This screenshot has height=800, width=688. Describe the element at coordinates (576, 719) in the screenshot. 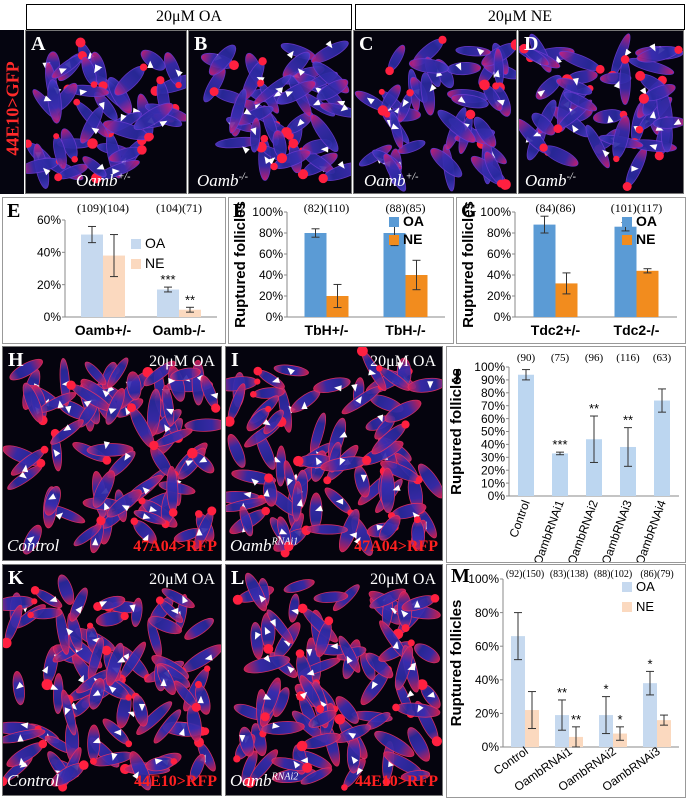

I see `significance-mark: **` at that location.